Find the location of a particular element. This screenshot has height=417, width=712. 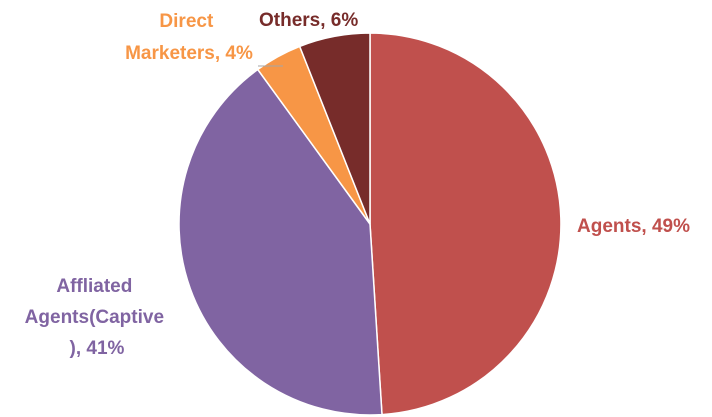

pie-slice-others is located at coordinates (334, 128).